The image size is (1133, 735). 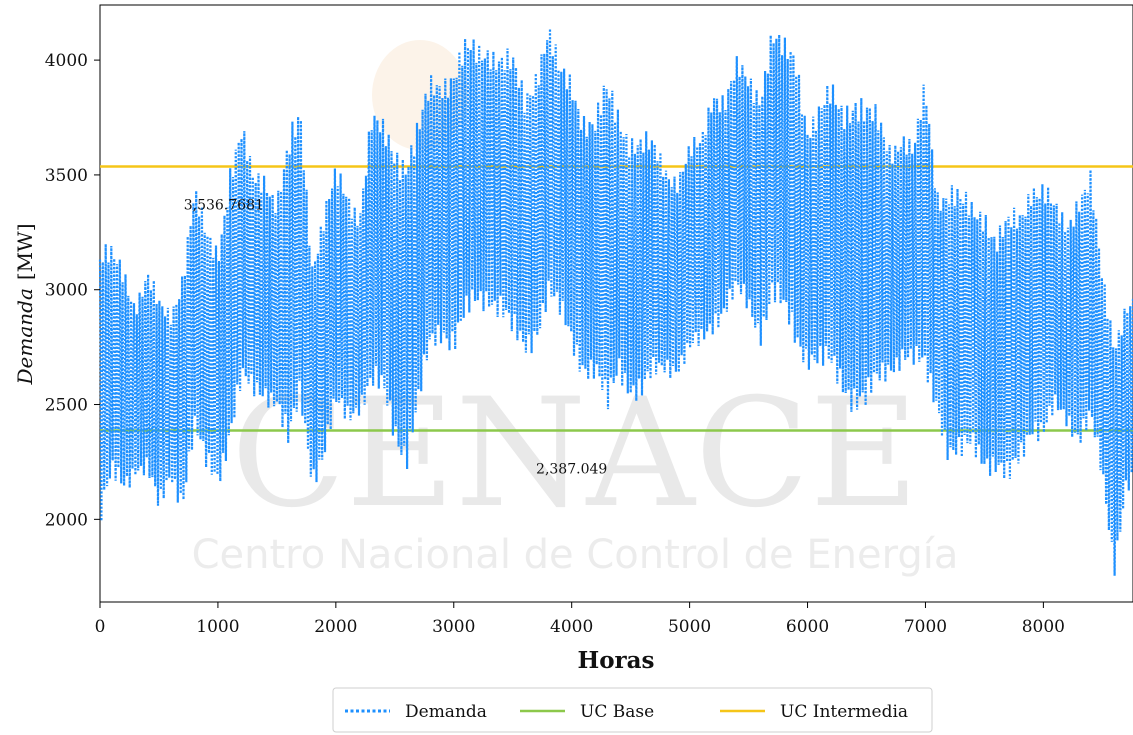 I want to click on x-tick-label-1000: 1000, so click(x=217, y=627).